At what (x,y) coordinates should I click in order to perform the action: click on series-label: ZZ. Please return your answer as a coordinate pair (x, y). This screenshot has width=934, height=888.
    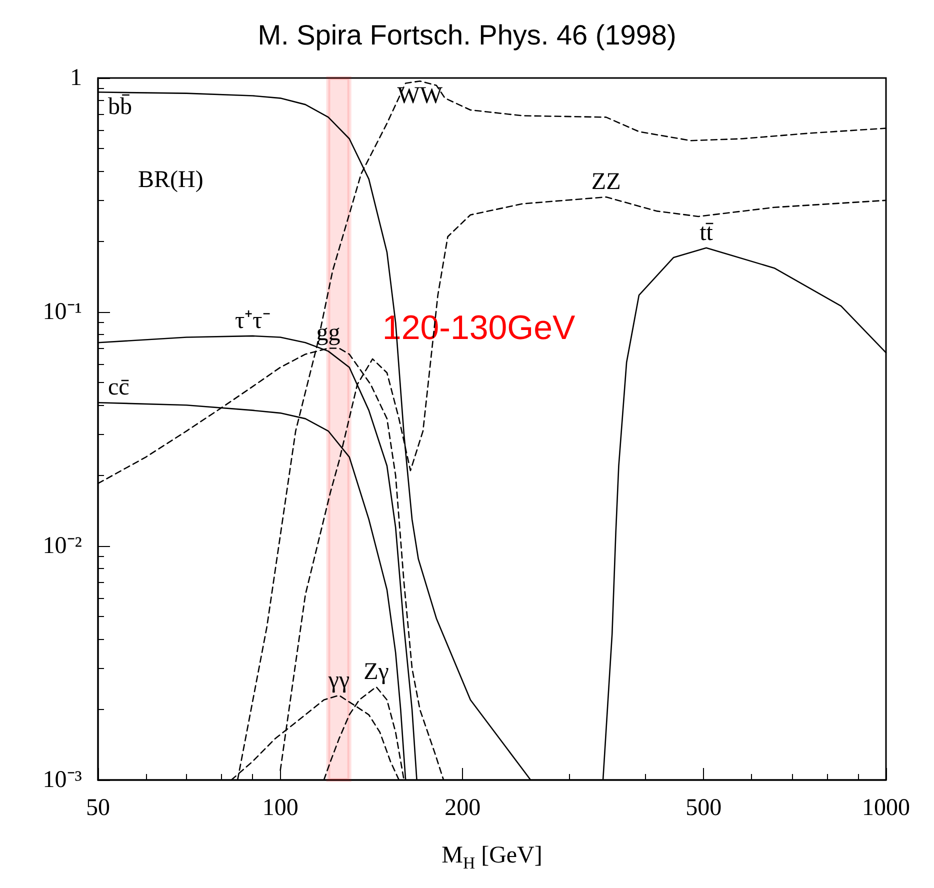
    Looking at the image, I should click on (606, 182).